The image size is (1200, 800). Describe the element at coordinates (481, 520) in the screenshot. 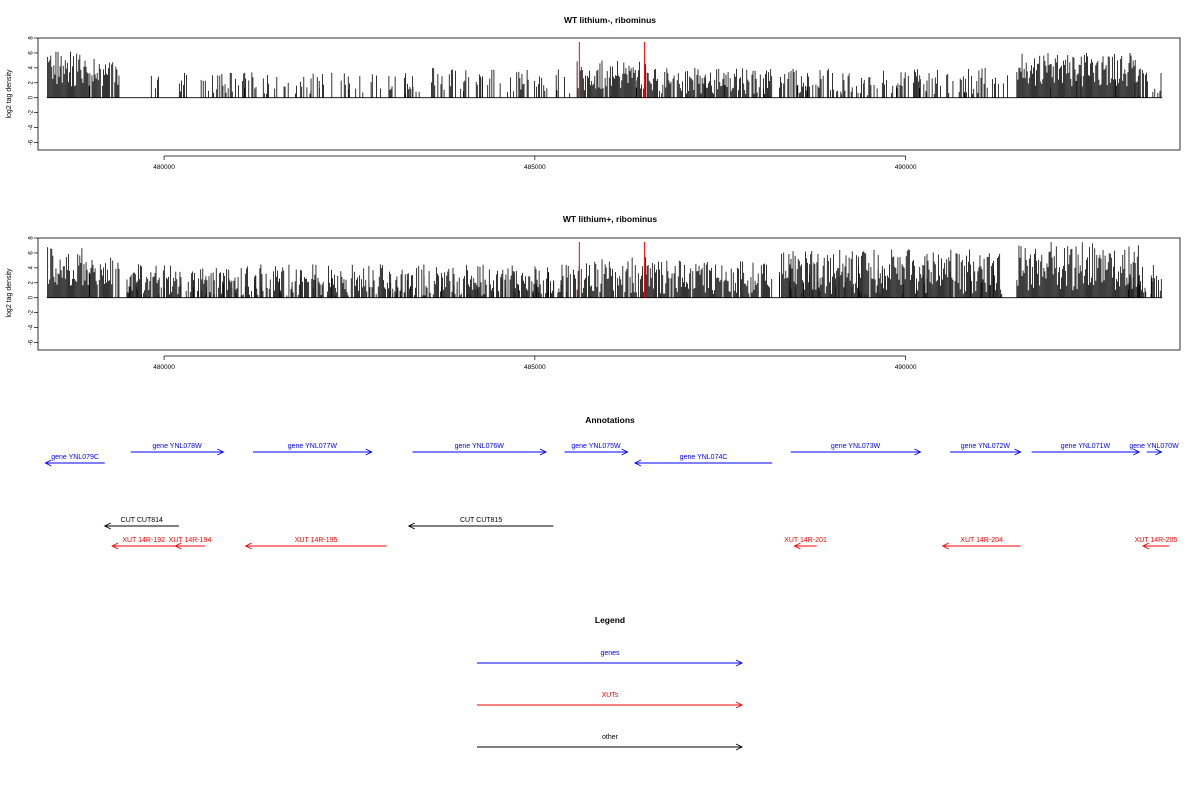

I see `cut-label: CUT CUT815` at that location.